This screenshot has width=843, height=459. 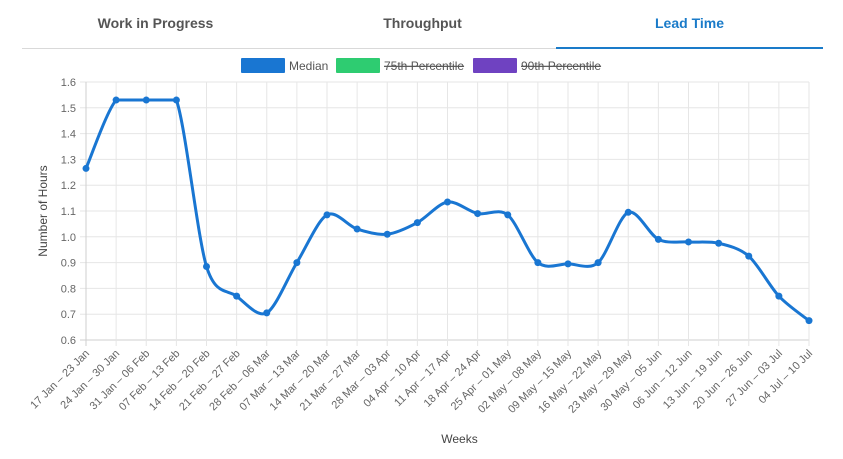 What do you see at coordinates (561, 66) in the screenshot?
I see `legend-label-3: 90th Percentile` at bounding box center [561, 66].